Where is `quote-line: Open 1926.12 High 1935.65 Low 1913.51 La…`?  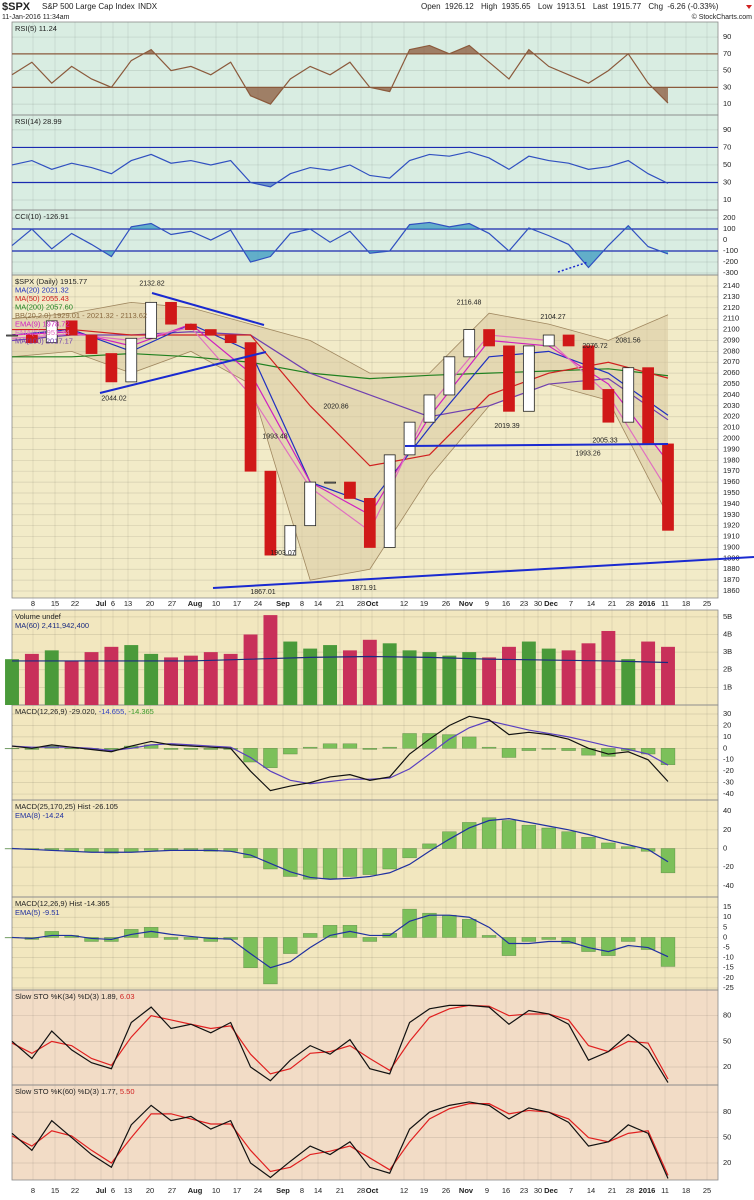
quote-line: Open 1926.12 High 1935.65 Low 1913.51 La… is located at coordinates (570, 6).